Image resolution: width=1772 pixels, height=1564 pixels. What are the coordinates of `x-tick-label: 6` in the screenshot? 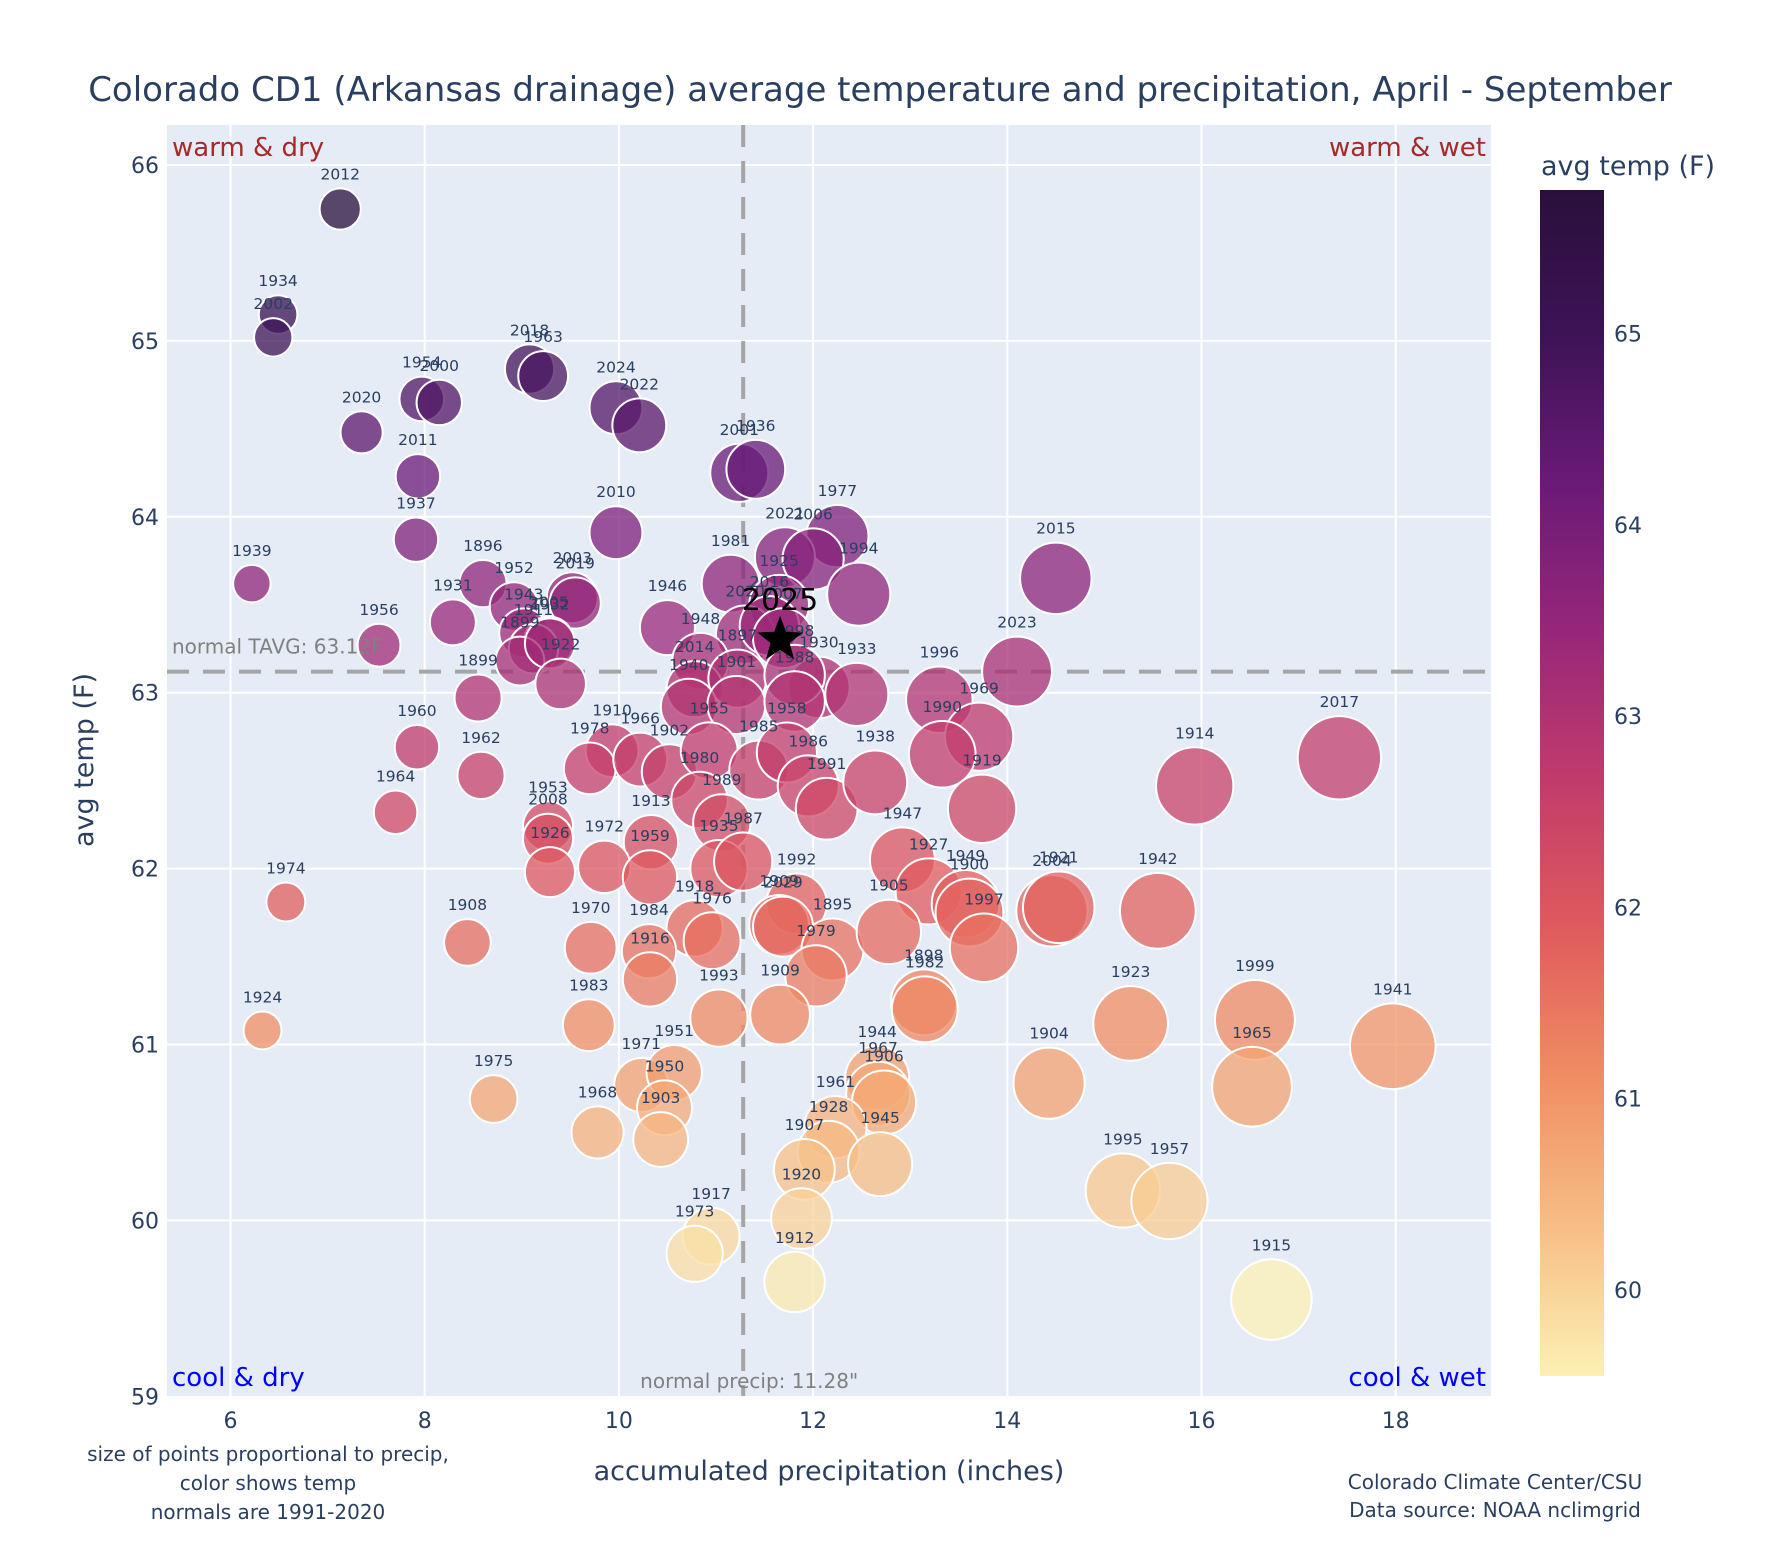 It's located at (231, 1421).